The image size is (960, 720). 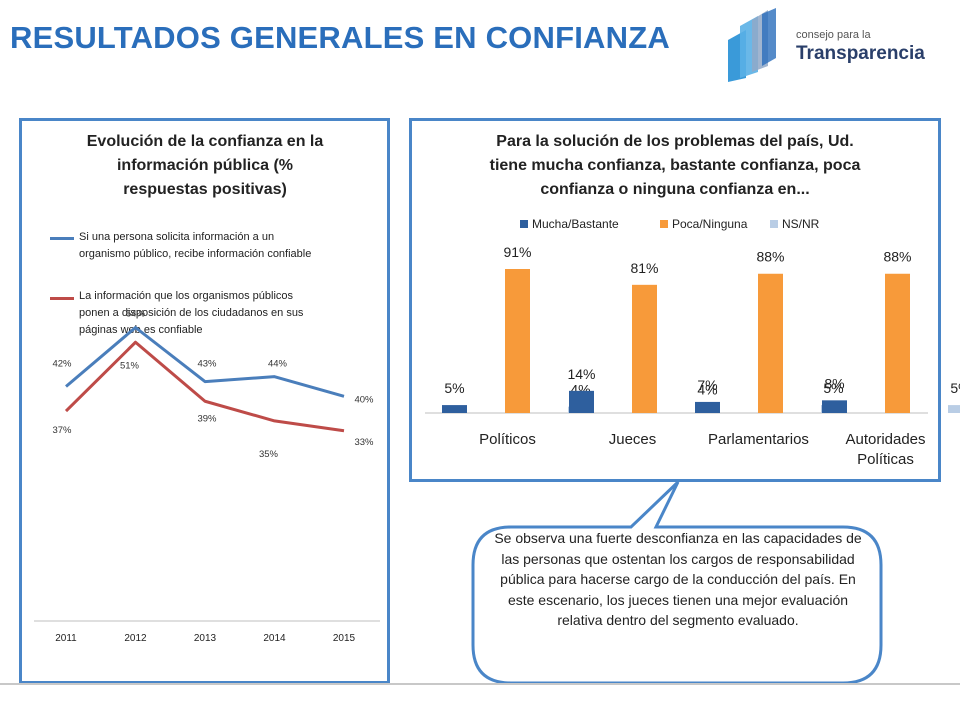 What do you see at coordinates (269, 454) in the screenshot?
I see `data-label: 35%` at bounding box center [269, 454].